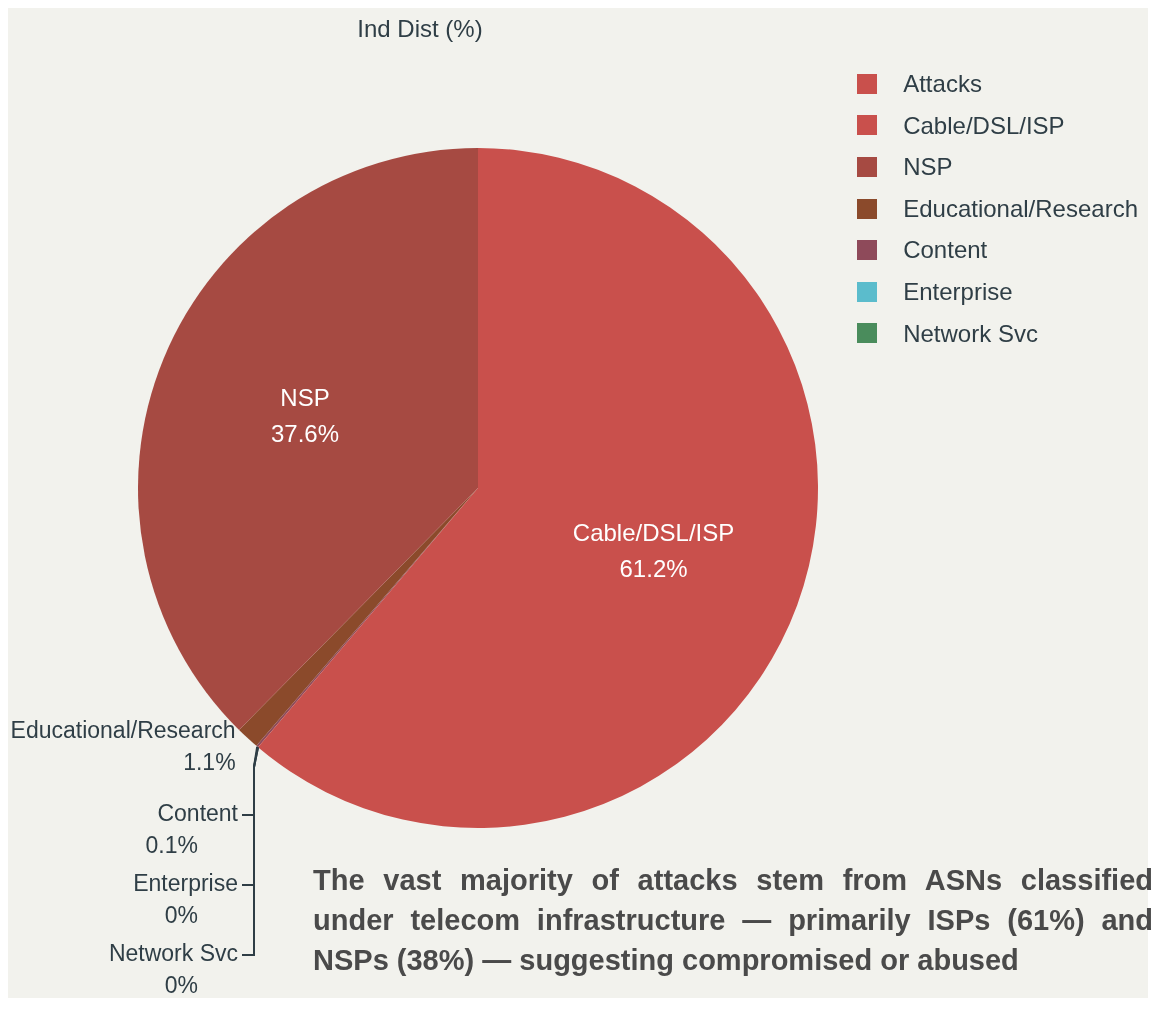 This screenshot has height=1010, width=1159. Describe the element at coordinates (945, 250) in the screenshot. I see `legend-label: Content` at that location.